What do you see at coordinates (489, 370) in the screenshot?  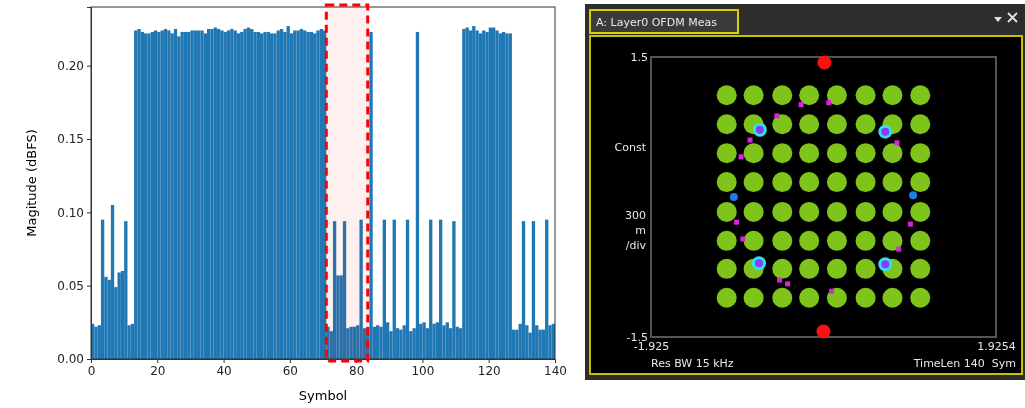 I see `x-tick-label: 120` at bounding box center [489, 370].